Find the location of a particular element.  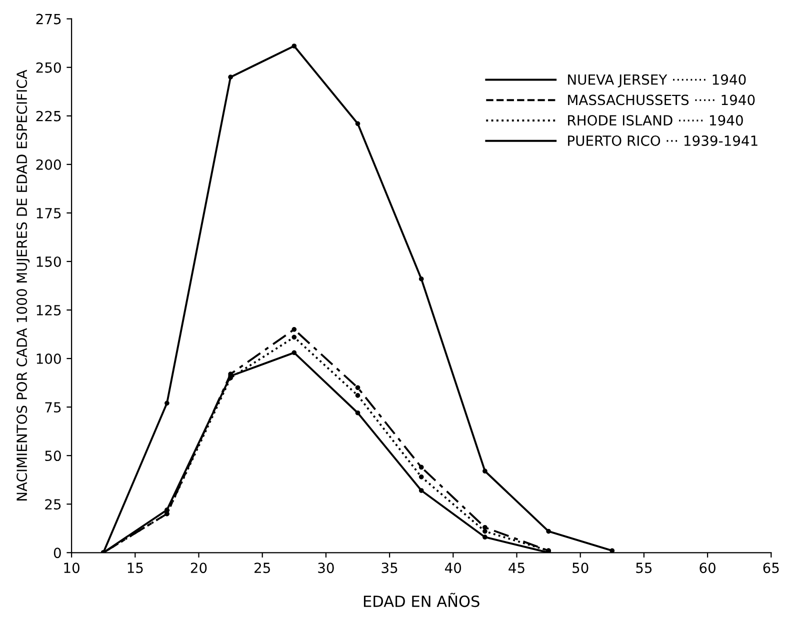

y-tick-label: 0 is located at coordinates (57, 553).